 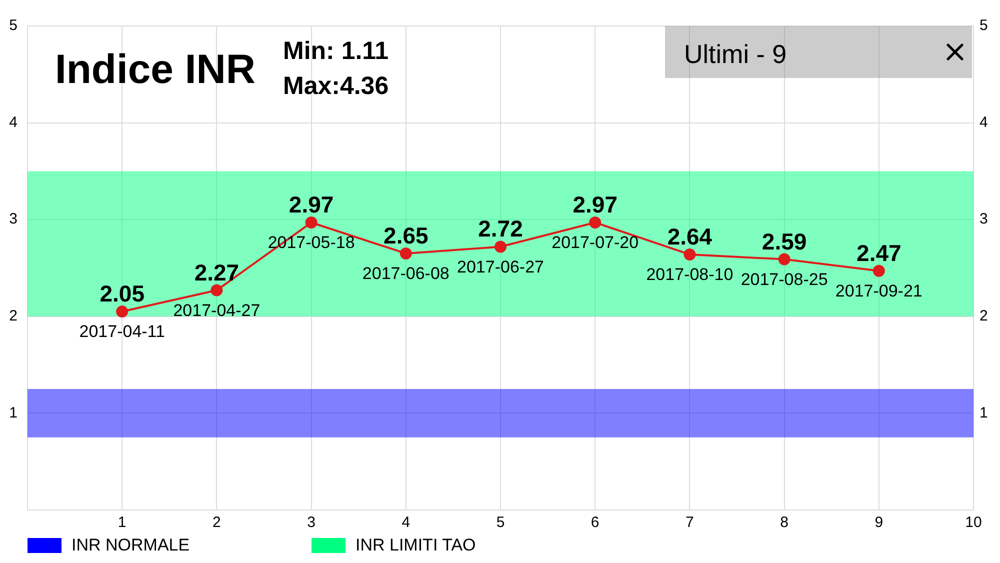 What do you see at coordinates (500, 266) in the screenshot?
I see `annotation: 2017-06-27` at bounding box center [500, 266].